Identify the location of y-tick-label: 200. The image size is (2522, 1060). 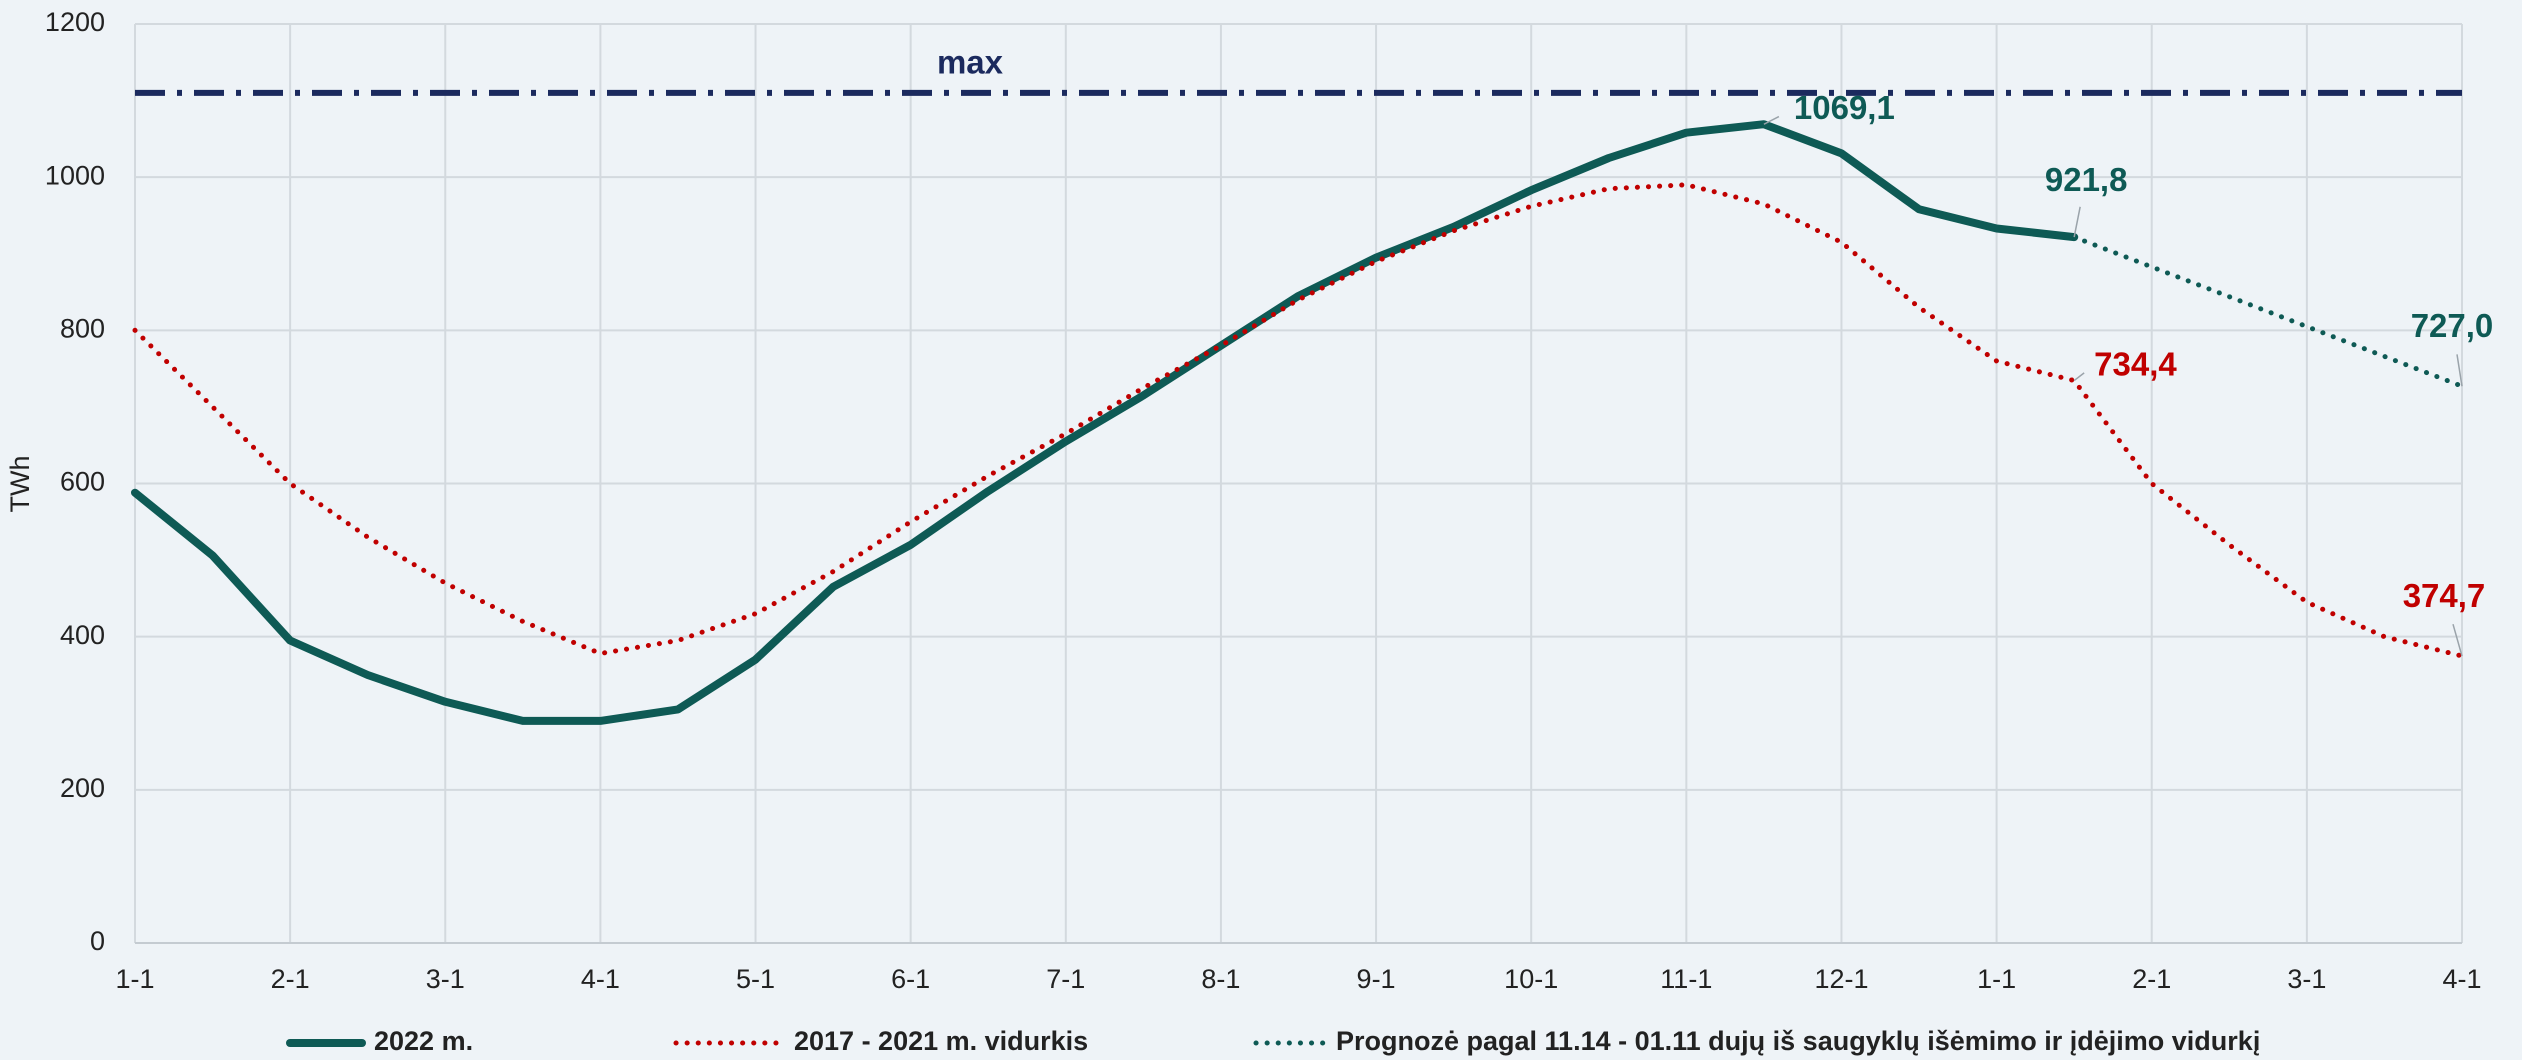
(82, 788).